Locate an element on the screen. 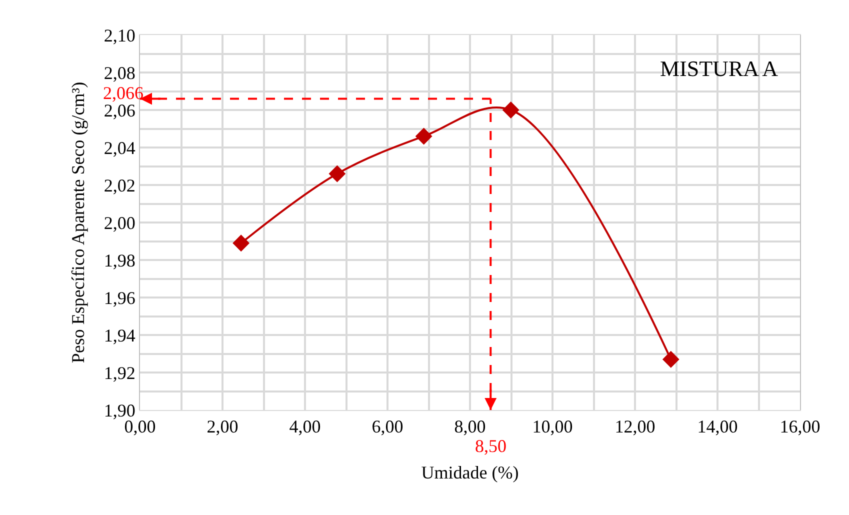  y-tick-label: 2,00 is located at coordinates (120, 222).